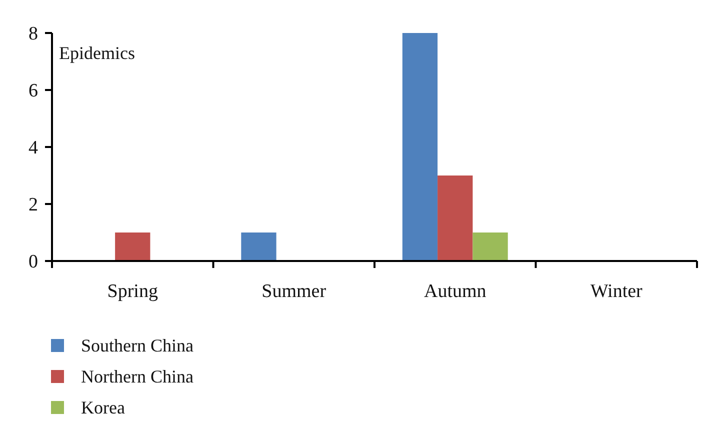  What do you see at coordinates (137, 345) in the screenshot?
I see `legend-label: Southern China` at bounding box center [137, 345].